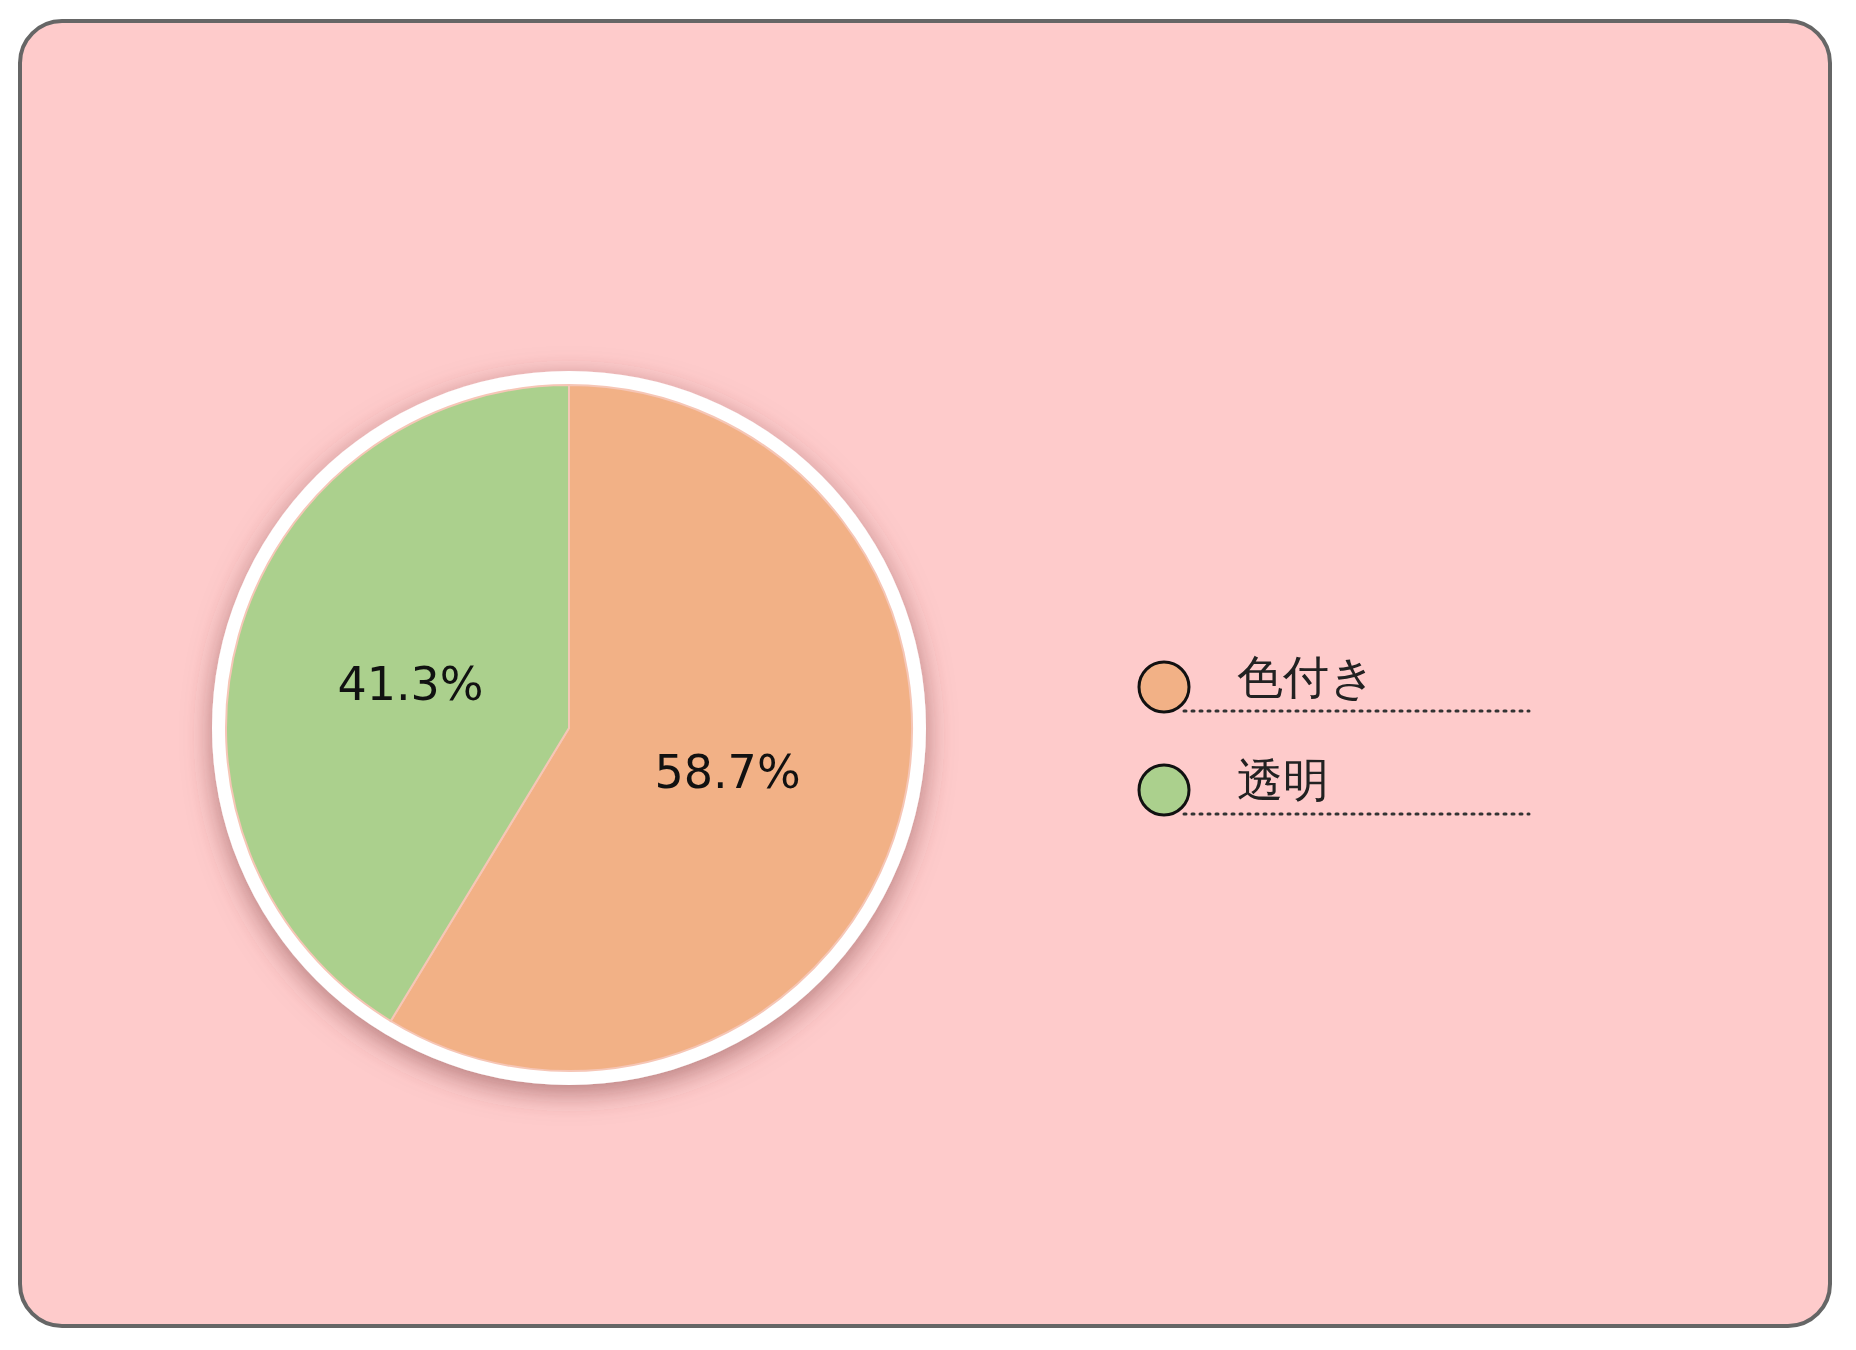  What do you see at coordinates (1283, 780) in the screenshot?
I see `legend-label: 透明` at bounding box center [1283, 780].